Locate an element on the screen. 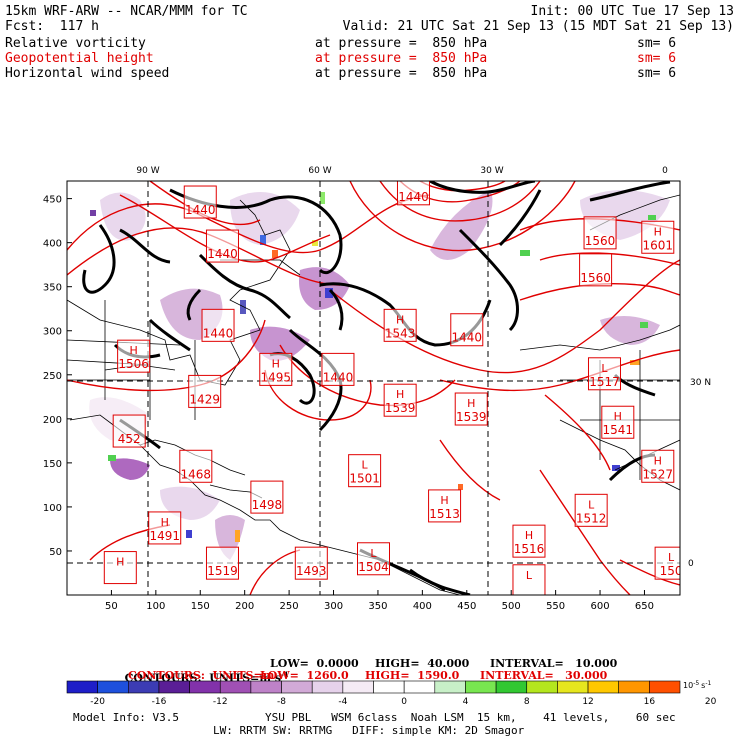 The width and height of the screenshot is (740, 740). colorbar-label: -16 is located at coordinates (159, 702).